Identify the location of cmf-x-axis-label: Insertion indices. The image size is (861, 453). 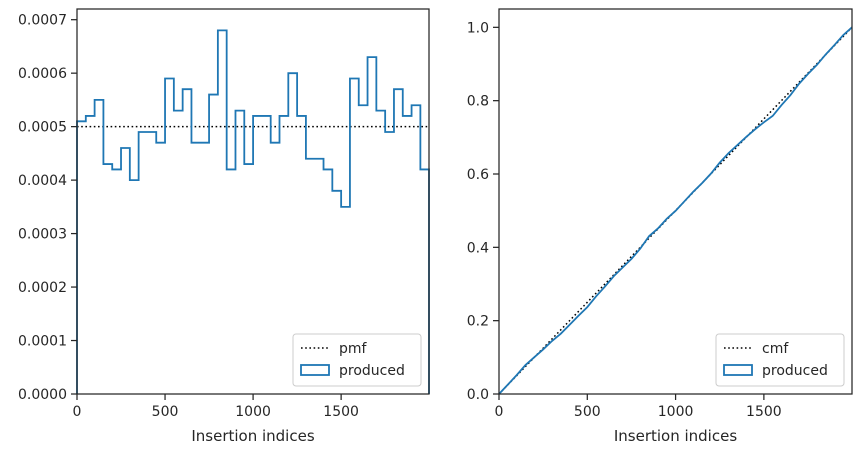
(675, 436).